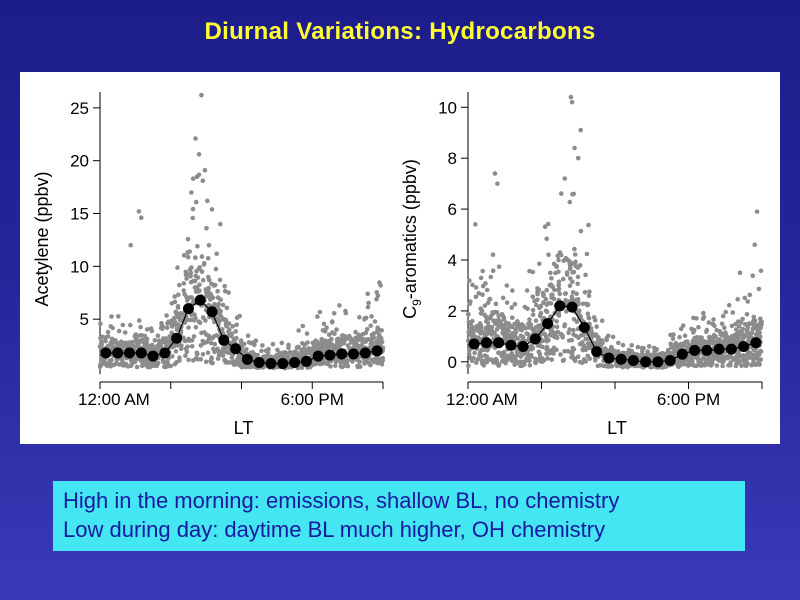  I want to click on y-tick-label: 0, so click(452, 362).